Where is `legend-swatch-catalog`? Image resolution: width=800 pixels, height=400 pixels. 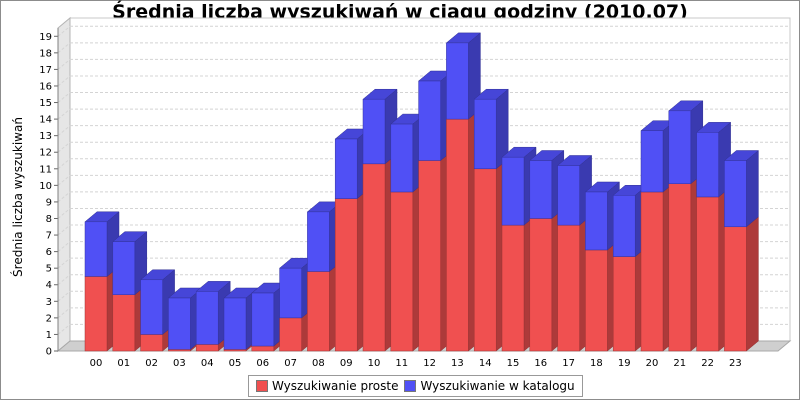 legend-swatch-catalog is located at coordinates (410, 386).